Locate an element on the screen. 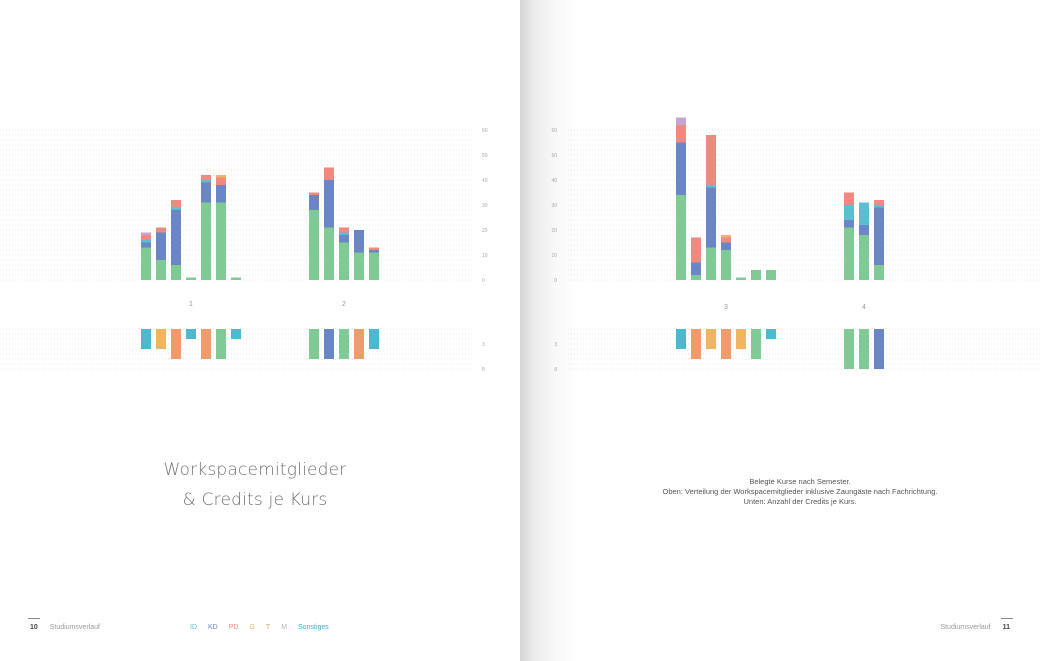  left-footer: 10 Studiumsverlauf is located at coordinates (65, 627).